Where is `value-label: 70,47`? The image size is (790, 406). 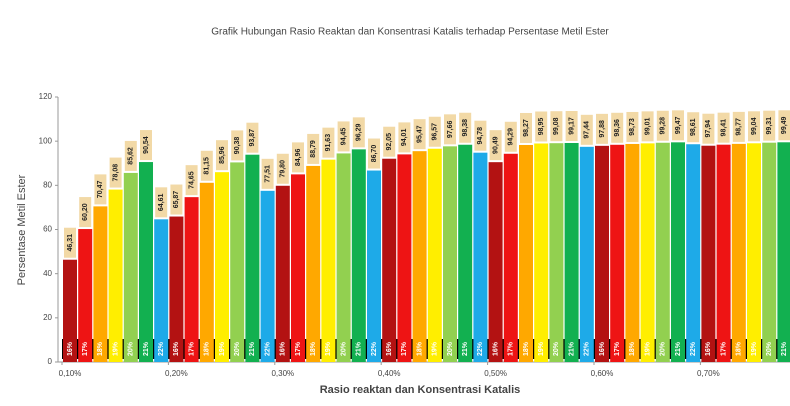 value-label: 70,47 is located at coordinates (100, 190).